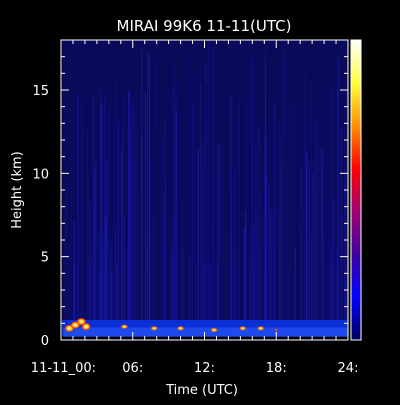  Describe the element at coordinates (204, 26) in the screenshot. I see `chart-title: MIRAI 99K6 11-11(UTC)` at that location.